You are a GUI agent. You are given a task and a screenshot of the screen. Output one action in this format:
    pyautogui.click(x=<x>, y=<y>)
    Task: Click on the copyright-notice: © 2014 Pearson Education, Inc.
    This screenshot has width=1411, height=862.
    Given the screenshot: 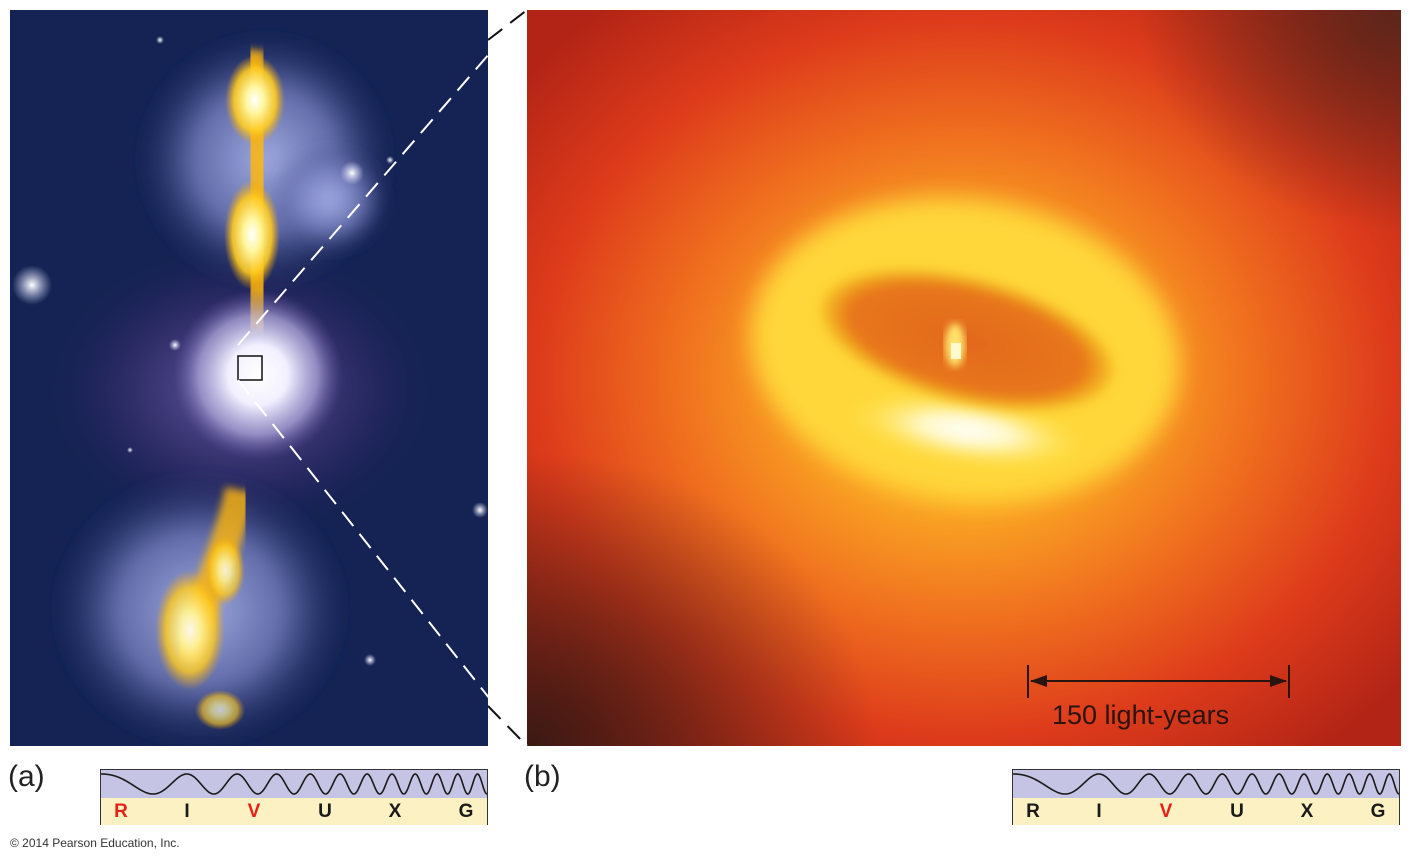 What is the action you would take?
    pyautogui.click(x=95, y=843)
    